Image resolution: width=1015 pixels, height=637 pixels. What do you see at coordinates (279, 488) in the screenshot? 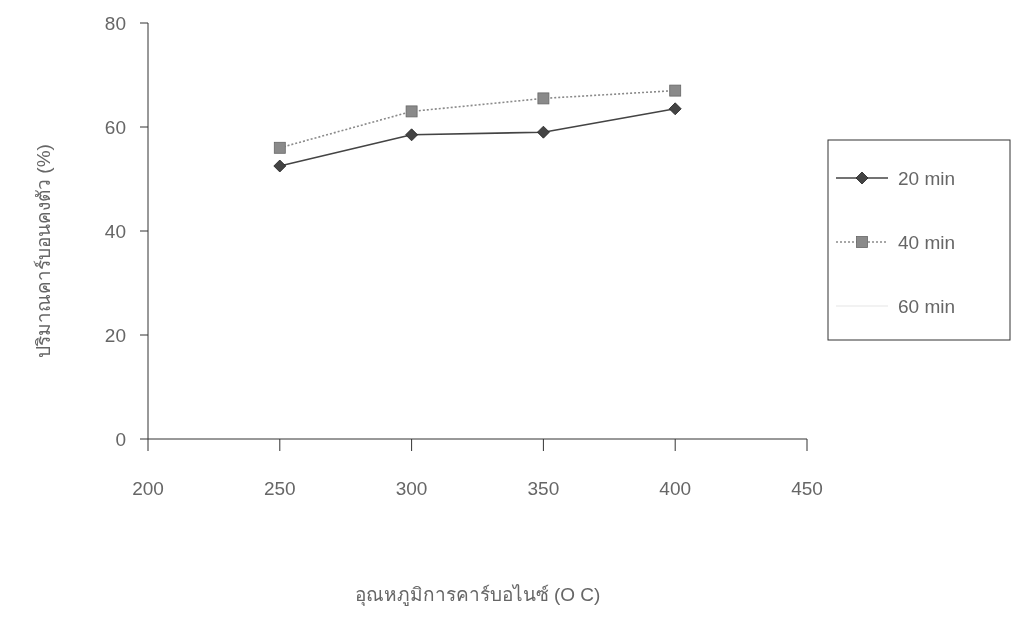
I see `x-tick-label: 250` at bounding box center [279, 488].